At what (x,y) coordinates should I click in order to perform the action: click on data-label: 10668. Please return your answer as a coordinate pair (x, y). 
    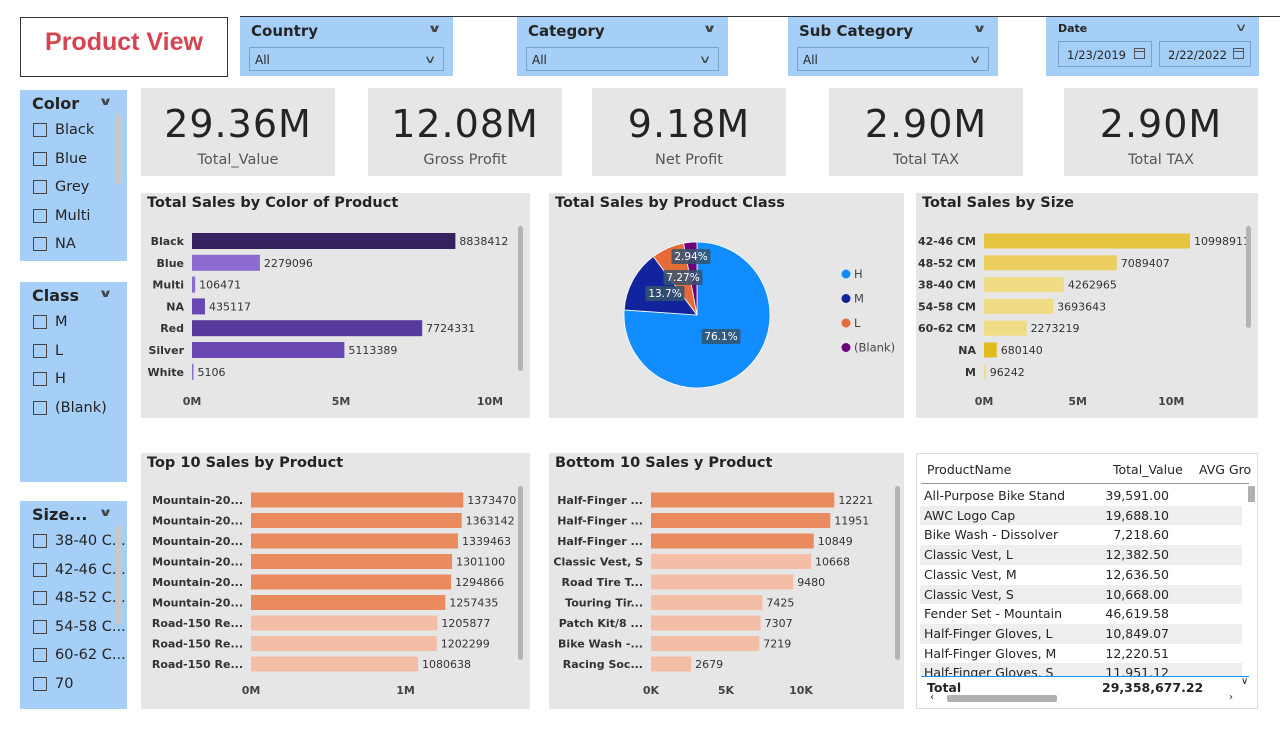
    Looking at the image, I should click on (832, 562).